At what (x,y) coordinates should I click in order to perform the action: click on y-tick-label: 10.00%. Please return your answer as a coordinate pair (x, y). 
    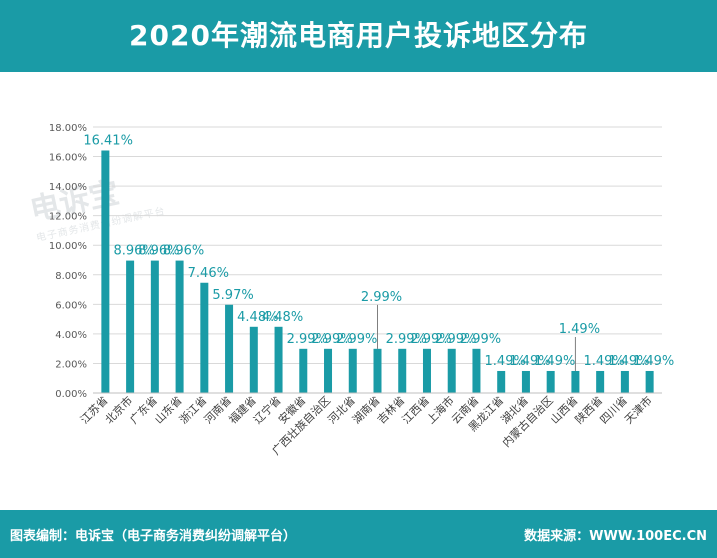
    Looking at the image, I should click on (68, 246).